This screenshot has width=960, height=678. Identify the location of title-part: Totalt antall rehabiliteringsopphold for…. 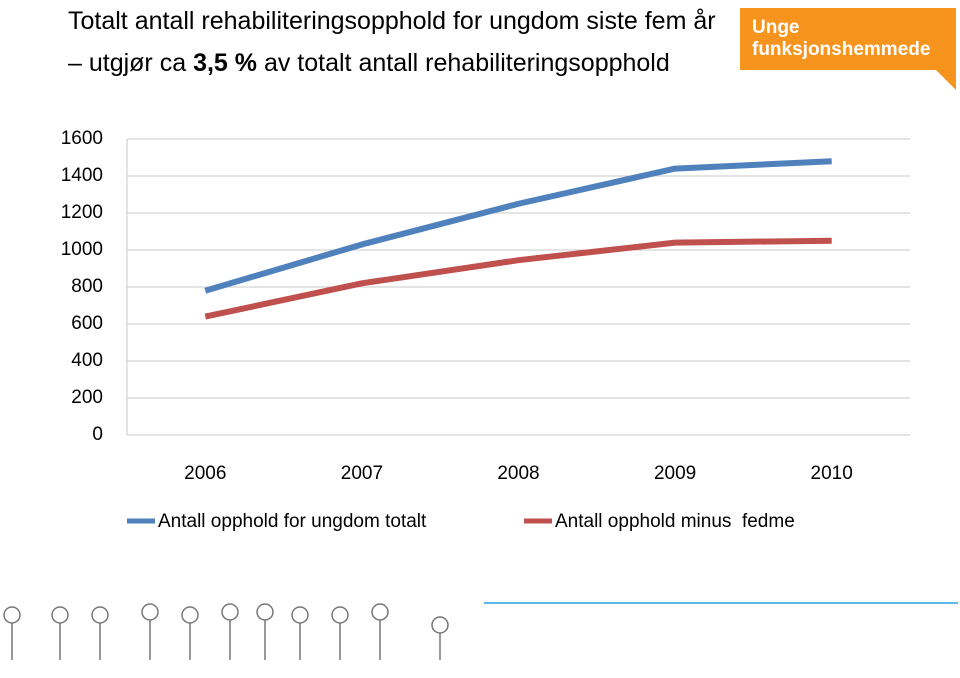
(392, 42).